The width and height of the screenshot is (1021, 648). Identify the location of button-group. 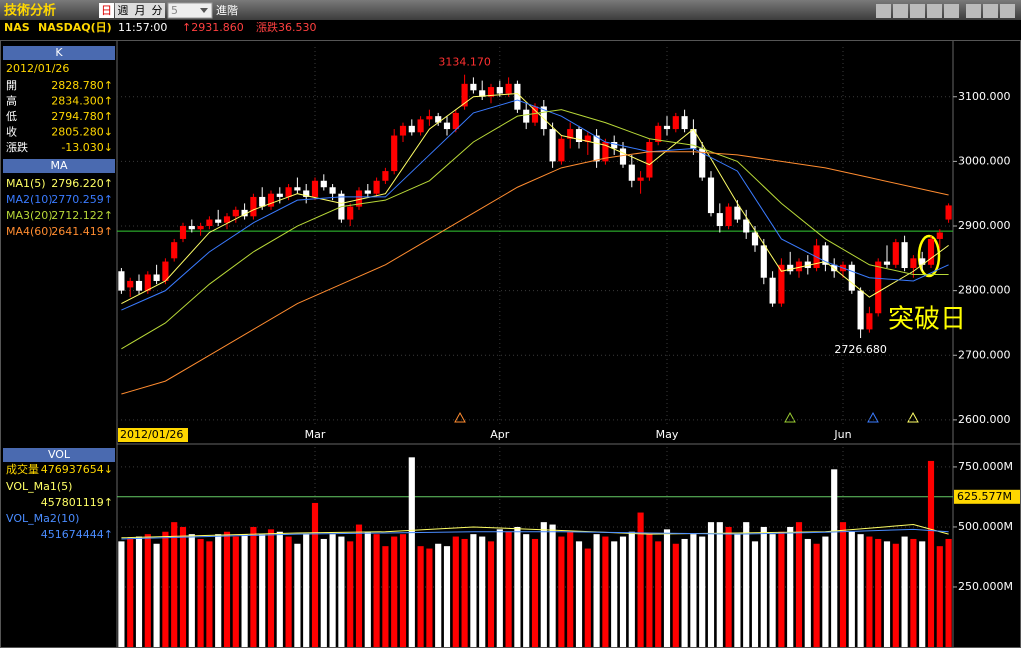
(140, 10).